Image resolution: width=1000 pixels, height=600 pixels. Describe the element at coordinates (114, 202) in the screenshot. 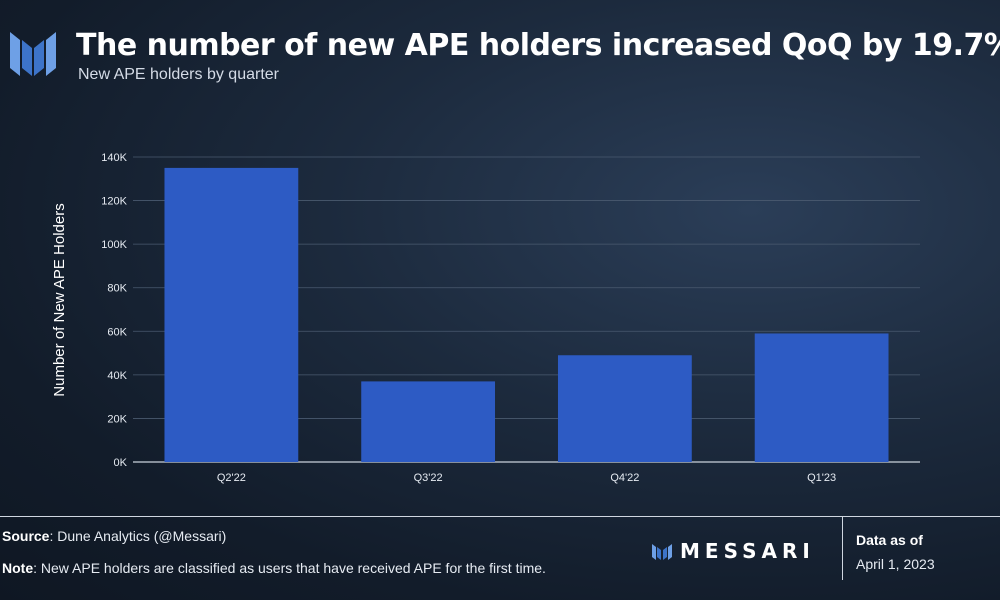

I see `y-tick-label: 120K` at that location.